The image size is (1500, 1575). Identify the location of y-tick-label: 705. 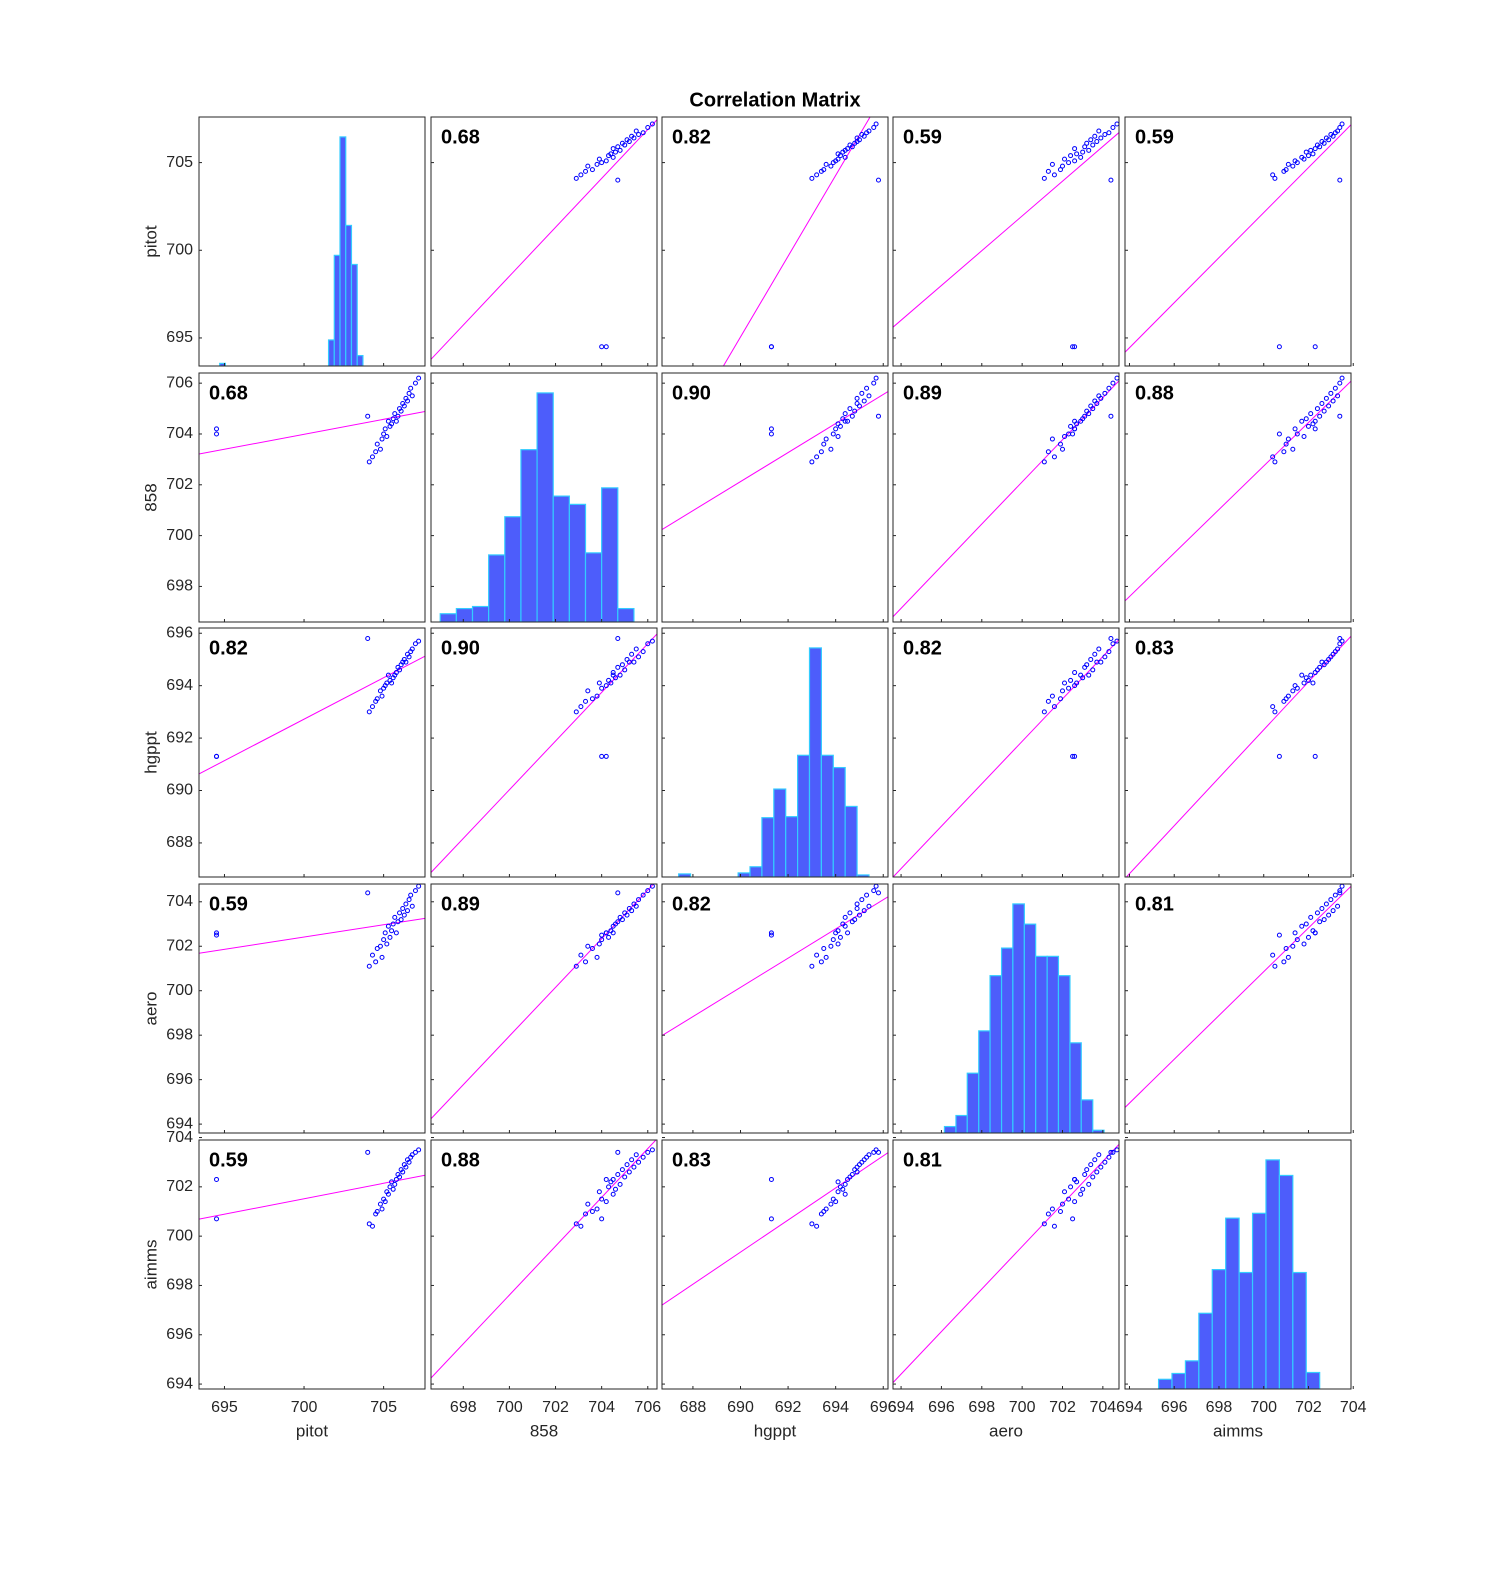
(179, 162).